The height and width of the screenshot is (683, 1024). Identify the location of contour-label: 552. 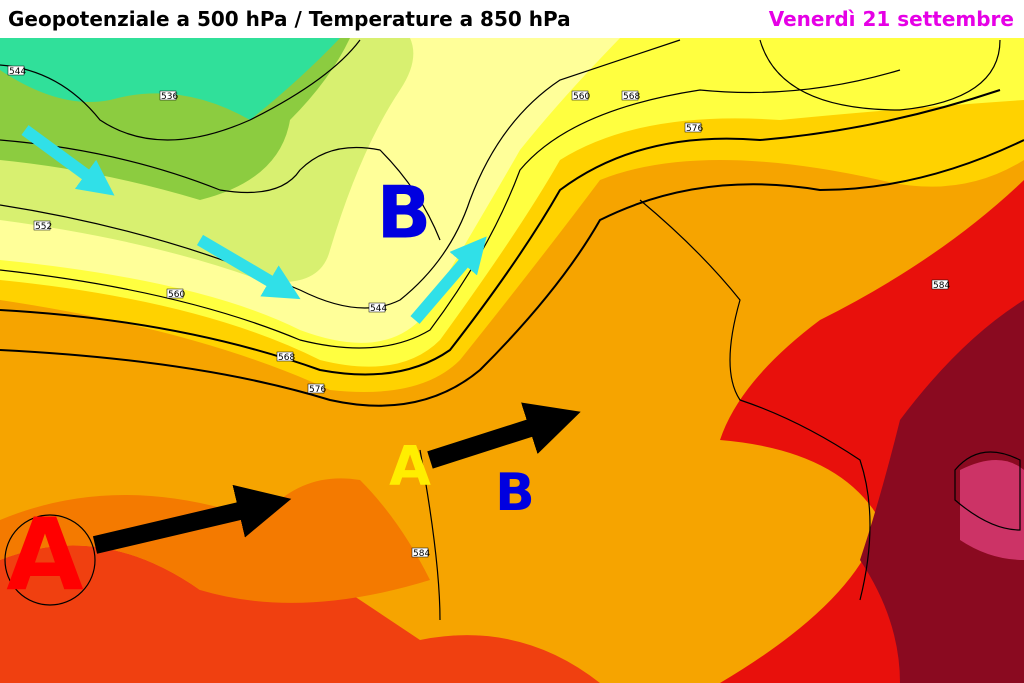
(43, 227).